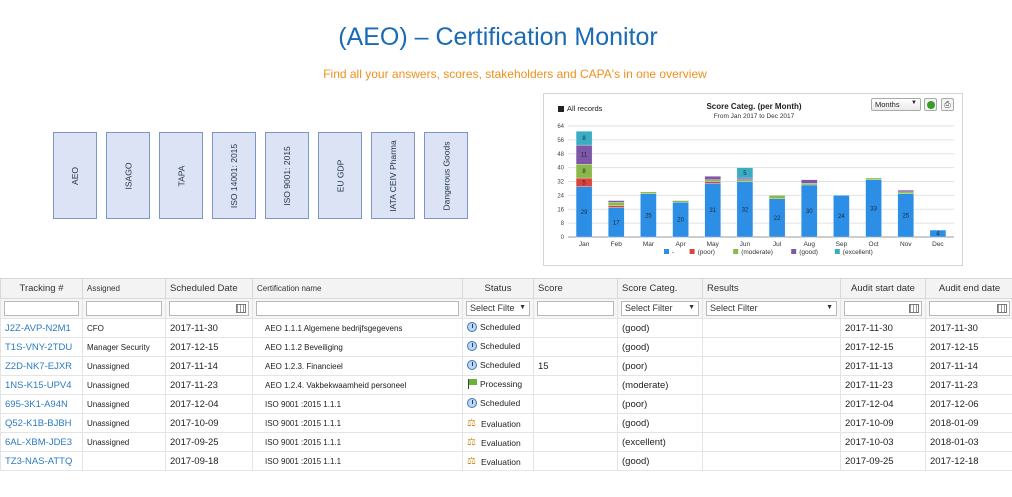 This screenshot has width=1012, height=497. I want to click on tracking-cell: 695-3K1-A94N, so click(41, 404).